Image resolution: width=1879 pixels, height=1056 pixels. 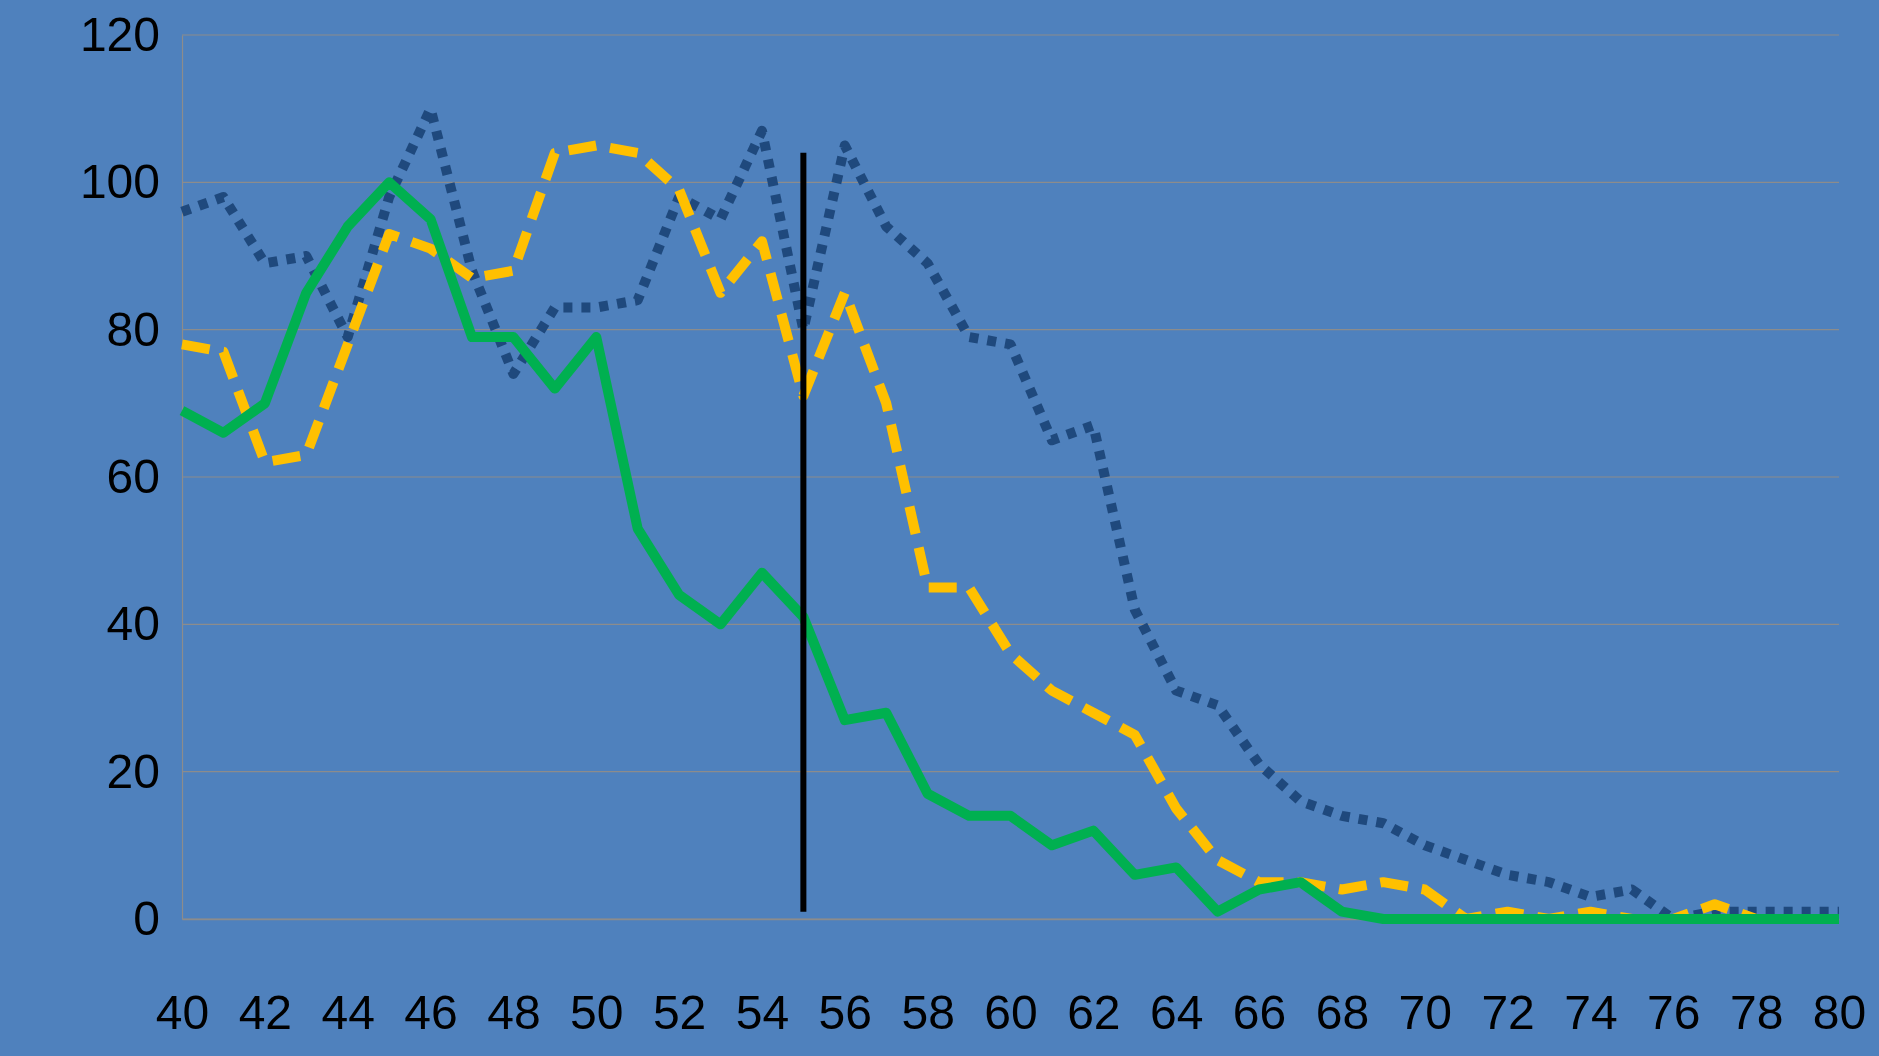 I want to click on y-tick-label: 20, so click(x=133, y=771).